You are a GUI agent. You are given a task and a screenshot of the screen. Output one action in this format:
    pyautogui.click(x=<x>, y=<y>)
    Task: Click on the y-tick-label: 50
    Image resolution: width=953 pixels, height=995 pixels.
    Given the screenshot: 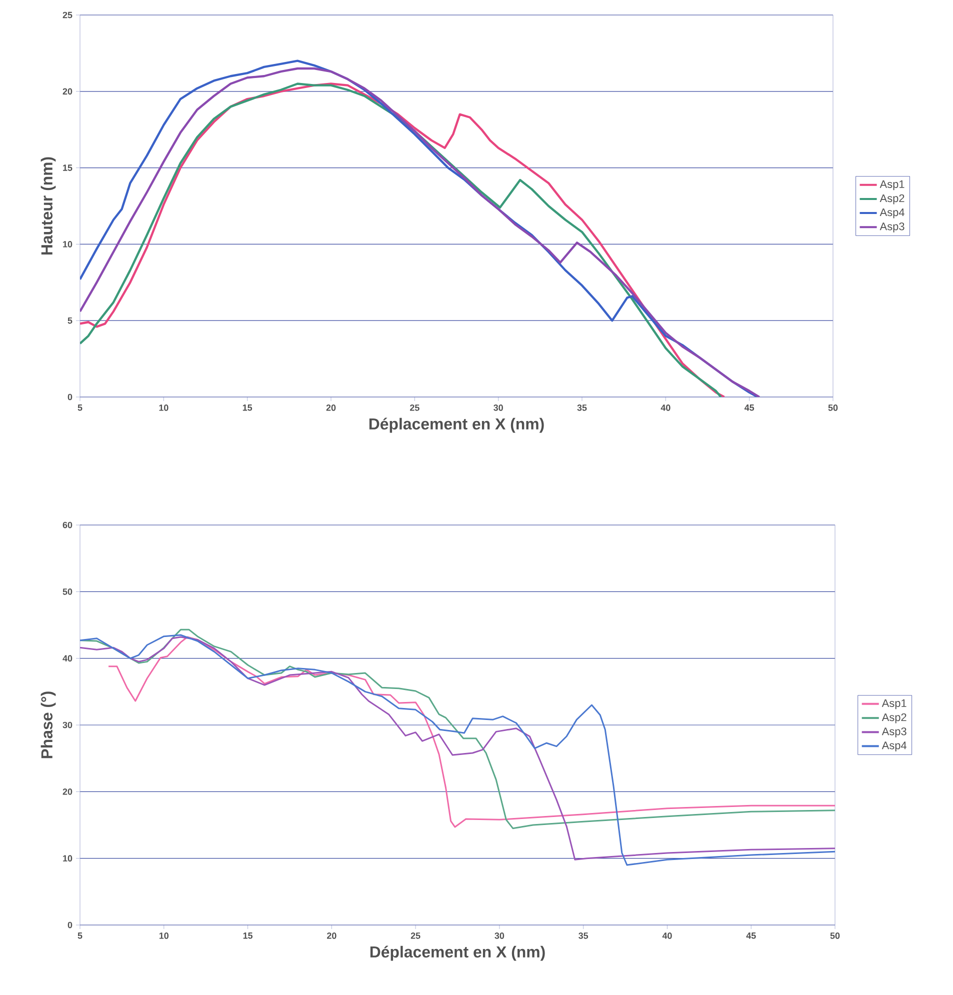 What is the action you would take?
    pyautogui.click(x=67, y=591)
    